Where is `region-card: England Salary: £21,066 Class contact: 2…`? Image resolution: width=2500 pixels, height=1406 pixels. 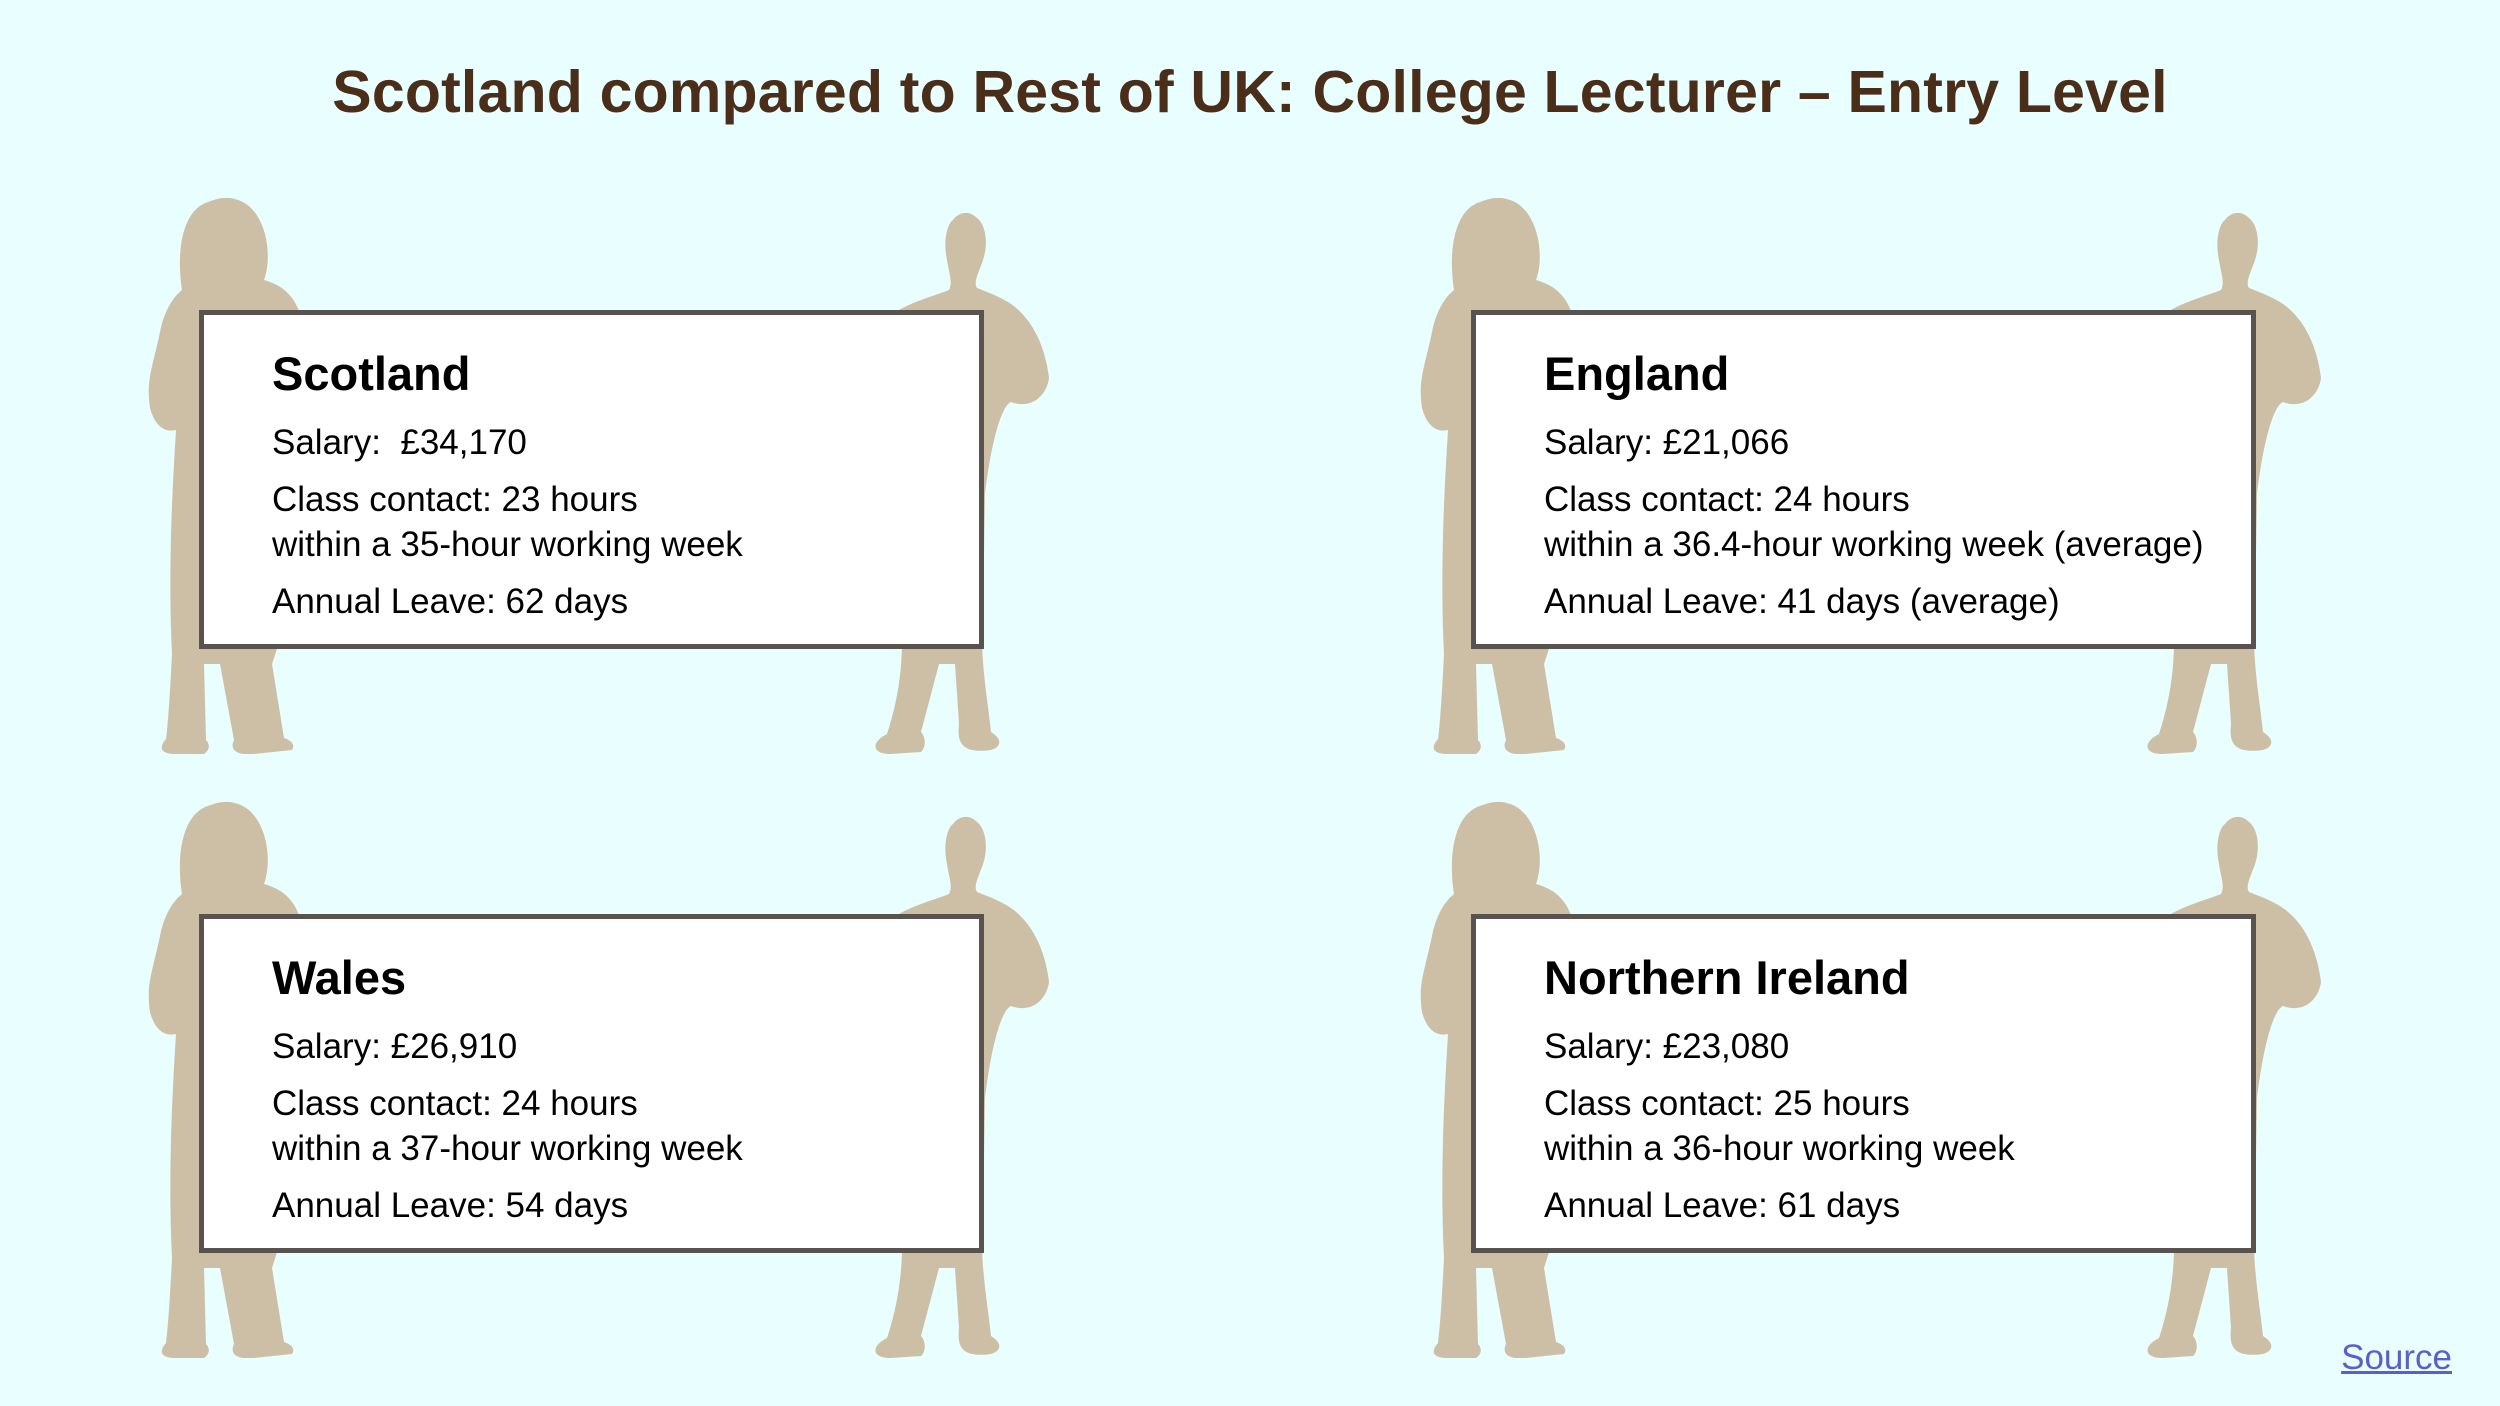
region-card: England Salary: £21,066 Class contact: 2… is located at coordinates (1863, 479).